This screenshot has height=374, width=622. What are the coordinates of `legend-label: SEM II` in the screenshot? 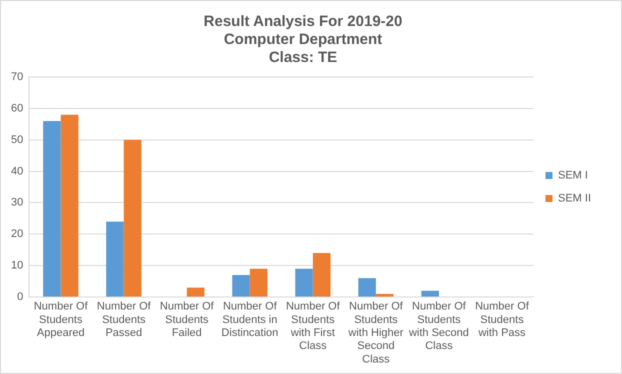 It's located at (575, 198).